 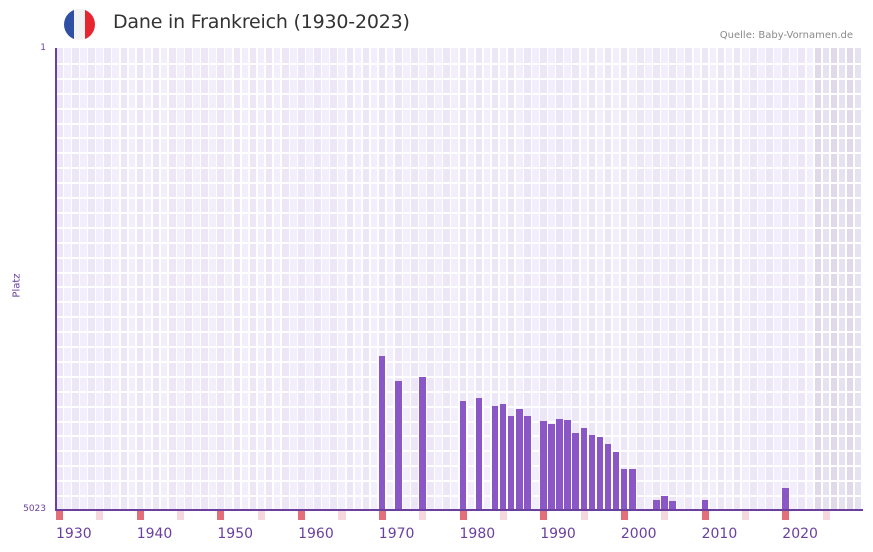 I want to click on bar-1994, so click(x=576, y=471).